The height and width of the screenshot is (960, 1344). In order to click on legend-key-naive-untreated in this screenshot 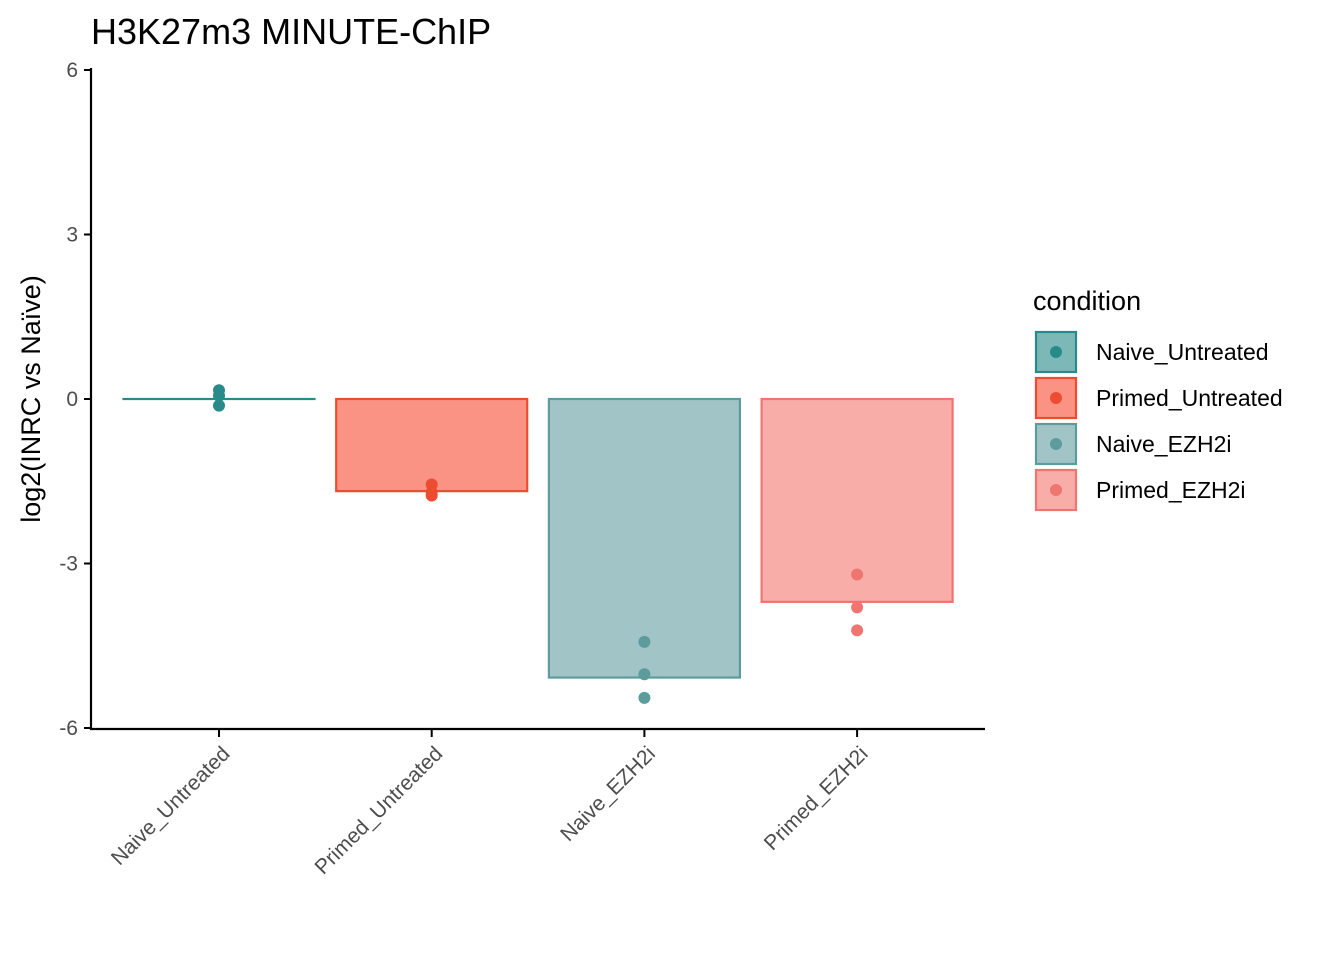, I will do `click(1056, 352)`.